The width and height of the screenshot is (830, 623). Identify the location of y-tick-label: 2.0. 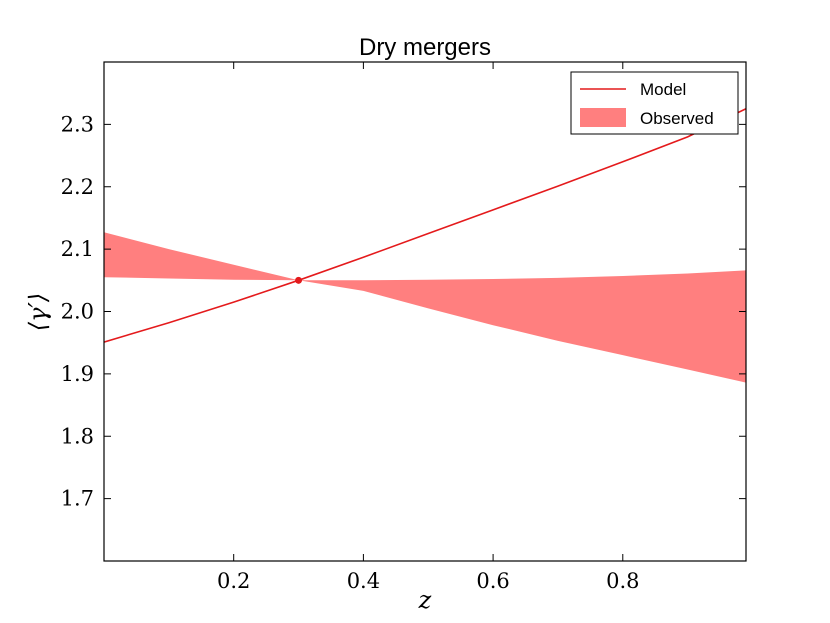
(77, 312).